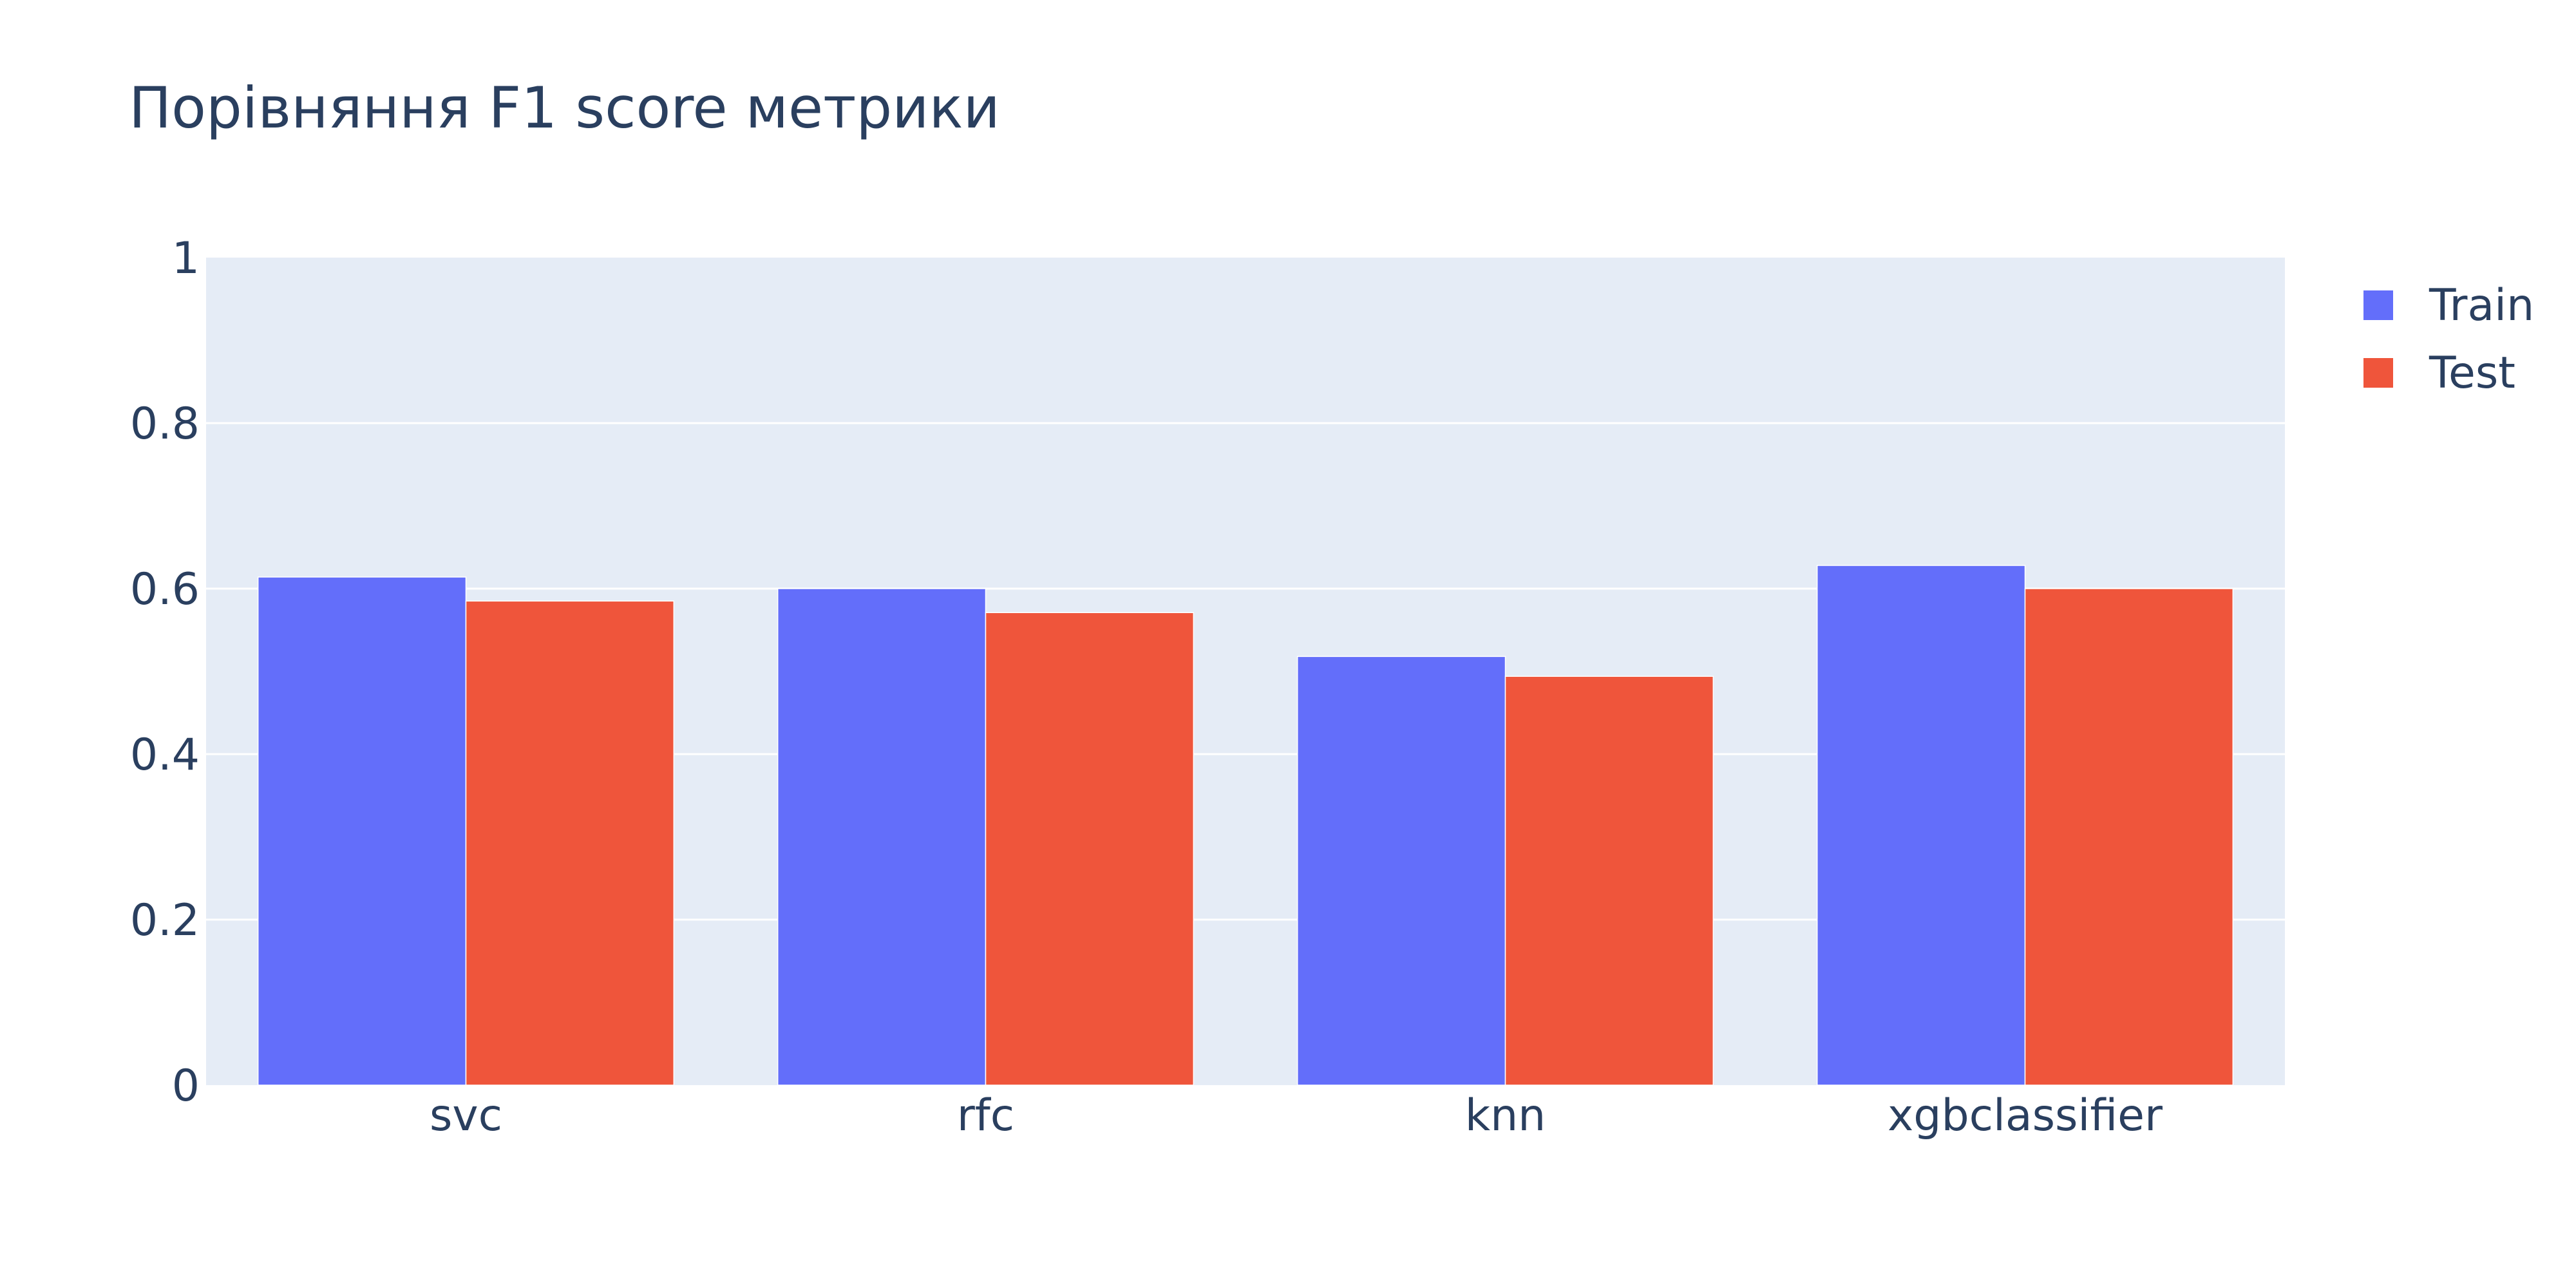 This screenshot has height=1288, width=2576. I want to click on y-tick-label: 0.2, so click(165, 920).